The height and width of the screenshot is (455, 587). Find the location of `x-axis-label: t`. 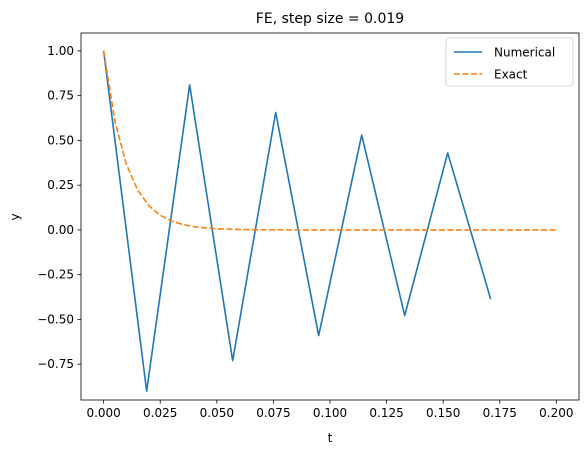

x-axis-label: t is located at coordinates (330, 438).